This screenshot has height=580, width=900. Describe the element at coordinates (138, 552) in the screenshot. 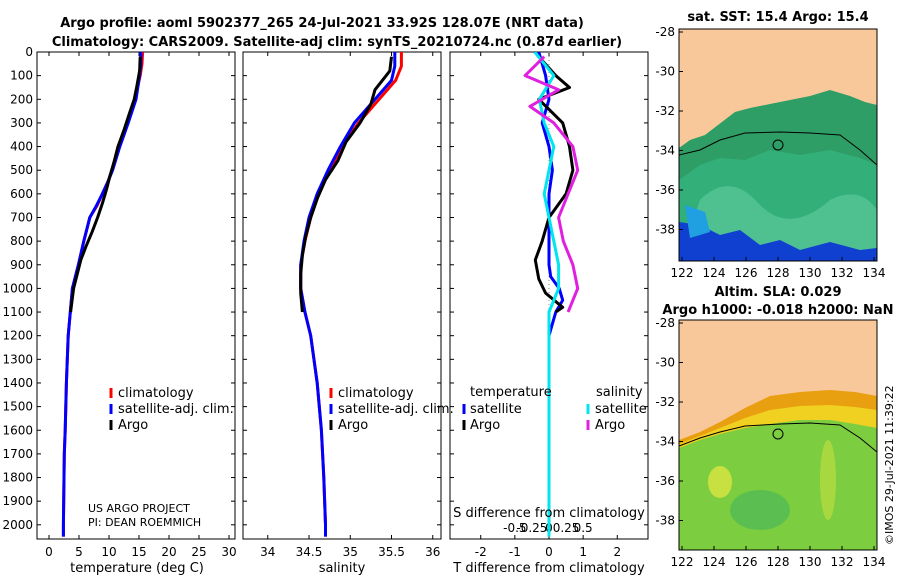

I see `x-tick-label: 15` at that location.